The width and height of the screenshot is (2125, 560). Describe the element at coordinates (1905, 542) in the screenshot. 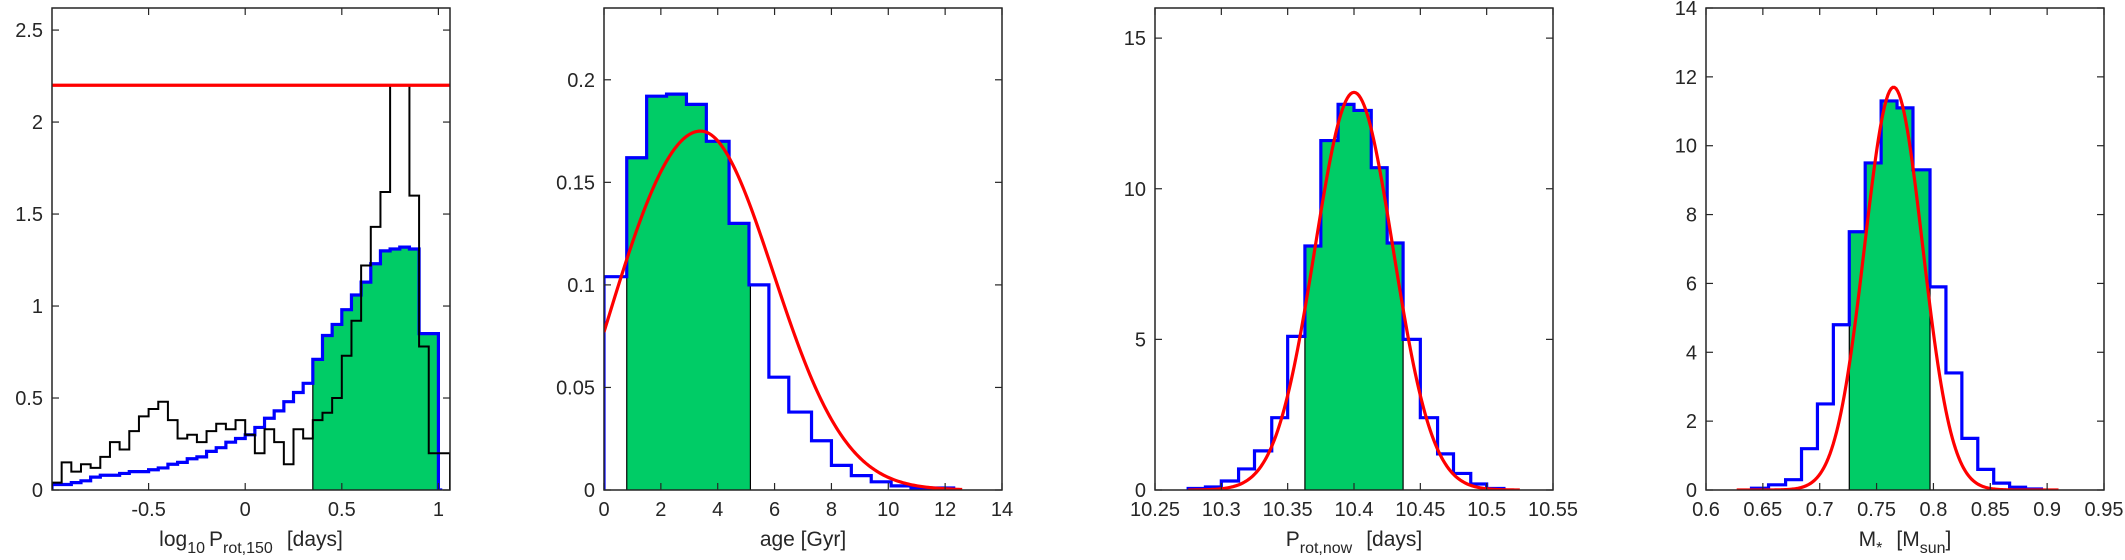

I see `x-axis-label: M* [Msun]` at that location.